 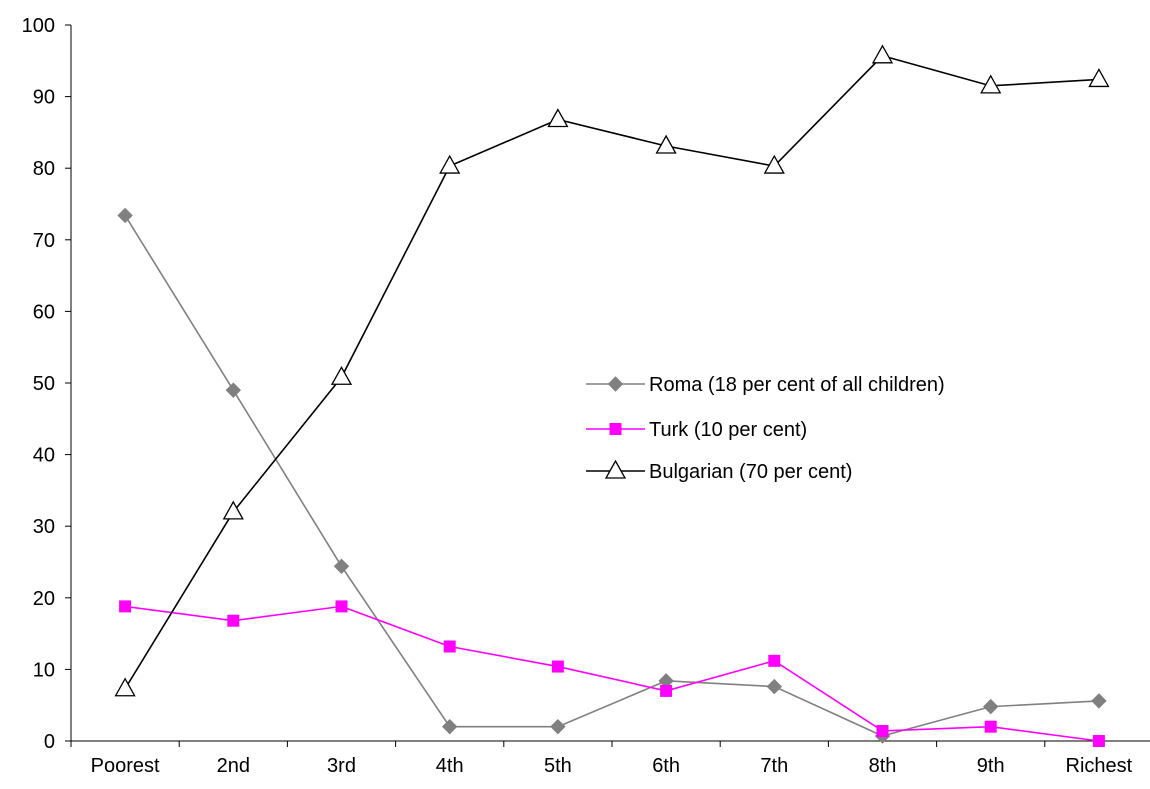 I want to click on y-tick-label: 20, so click(x=44, y=599).